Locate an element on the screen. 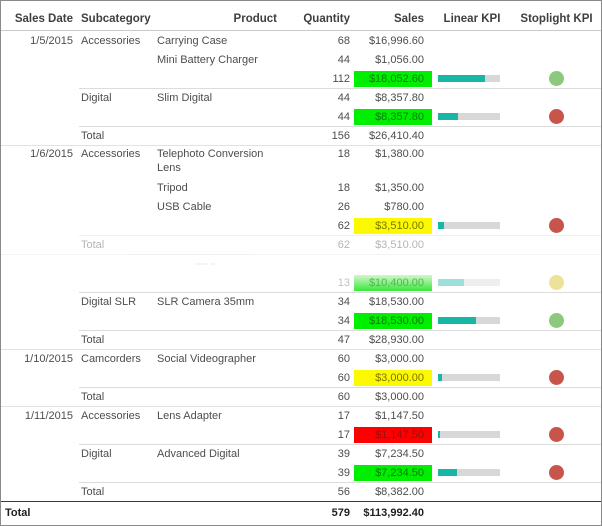 The width and height of the screenshot is (602, 526). grandtotal-row: Total 579 $113,992.40 is located at coordinates (301, 512).